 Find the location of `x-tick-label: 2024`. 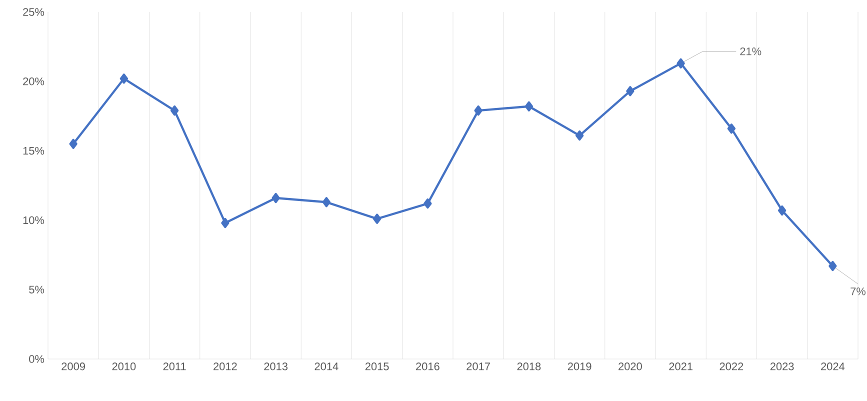

x-tick-label: 2024 is located at coordinates (833, 366).